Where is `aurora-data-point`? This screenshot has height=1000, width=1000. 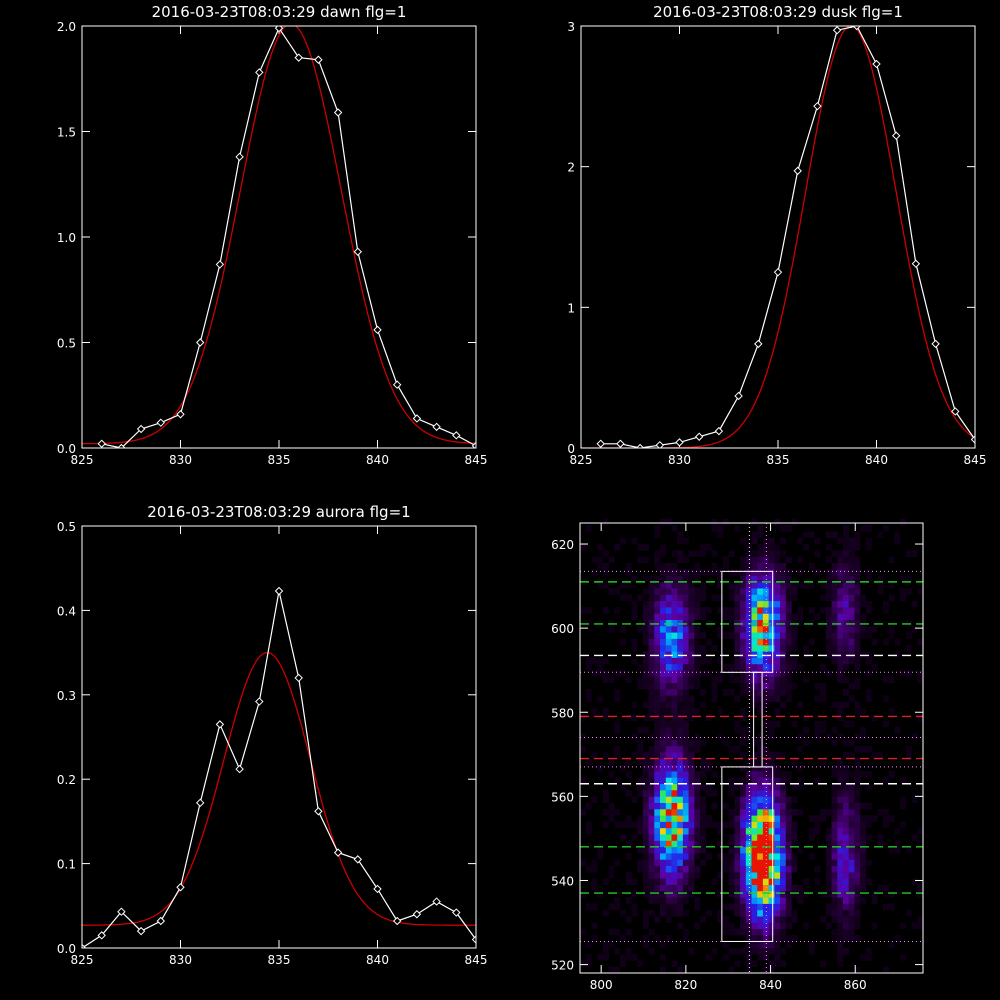
aurora-data-point is located at coordinates (298, 678).